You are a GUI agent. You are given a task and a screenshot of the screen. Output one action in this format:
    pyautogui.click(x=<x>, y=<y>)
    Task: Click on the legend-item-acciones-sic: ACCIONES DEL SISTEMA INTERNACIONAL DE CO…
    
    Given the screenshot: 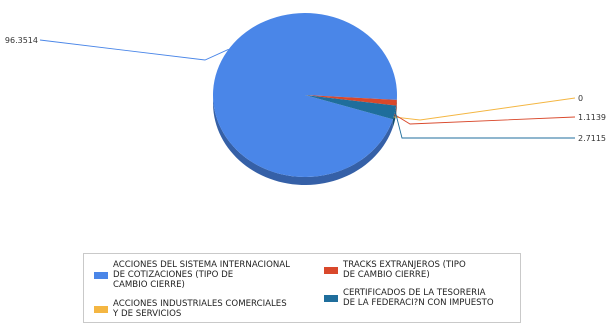 What is the action you would take?
    pyautogui.click(x=192, y=275)
    